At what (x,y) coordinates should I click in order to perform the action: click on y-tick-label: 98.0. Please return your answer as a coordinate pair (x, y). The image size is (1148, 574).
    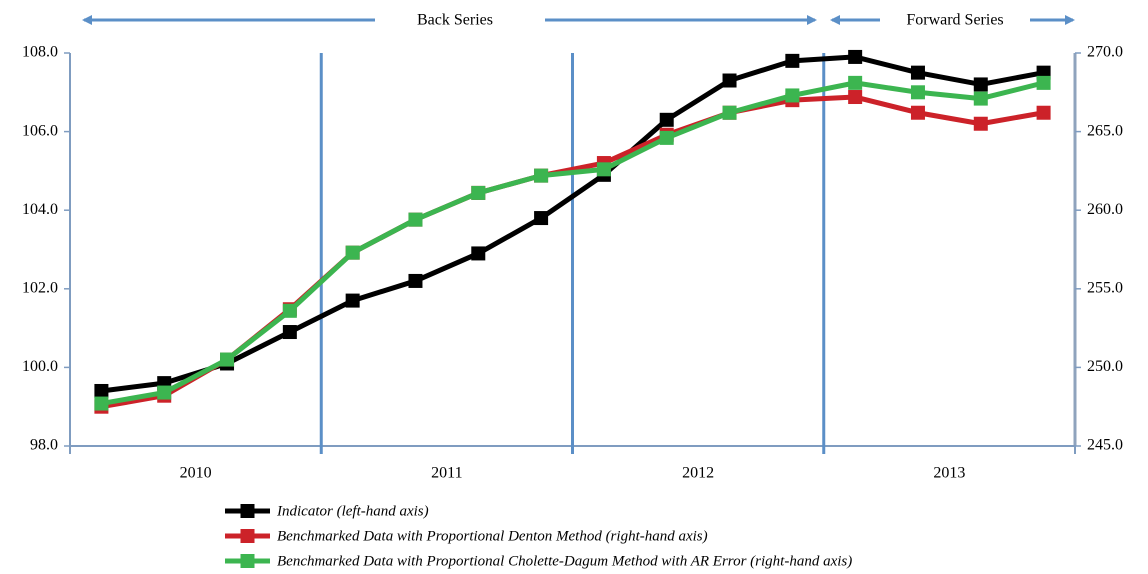
    Looking at the image, I should click on (44, 445).